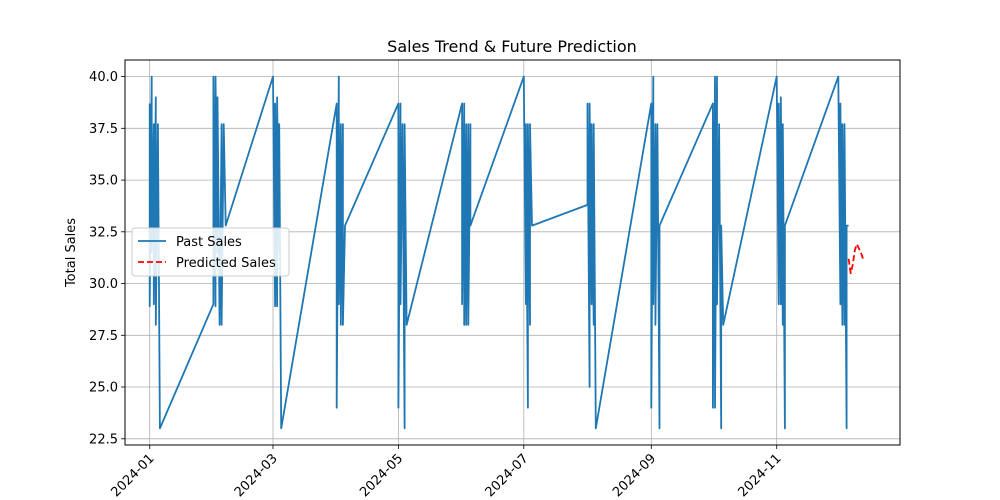  I want to click on y-tick-label: 25.0, so click(103, 388).